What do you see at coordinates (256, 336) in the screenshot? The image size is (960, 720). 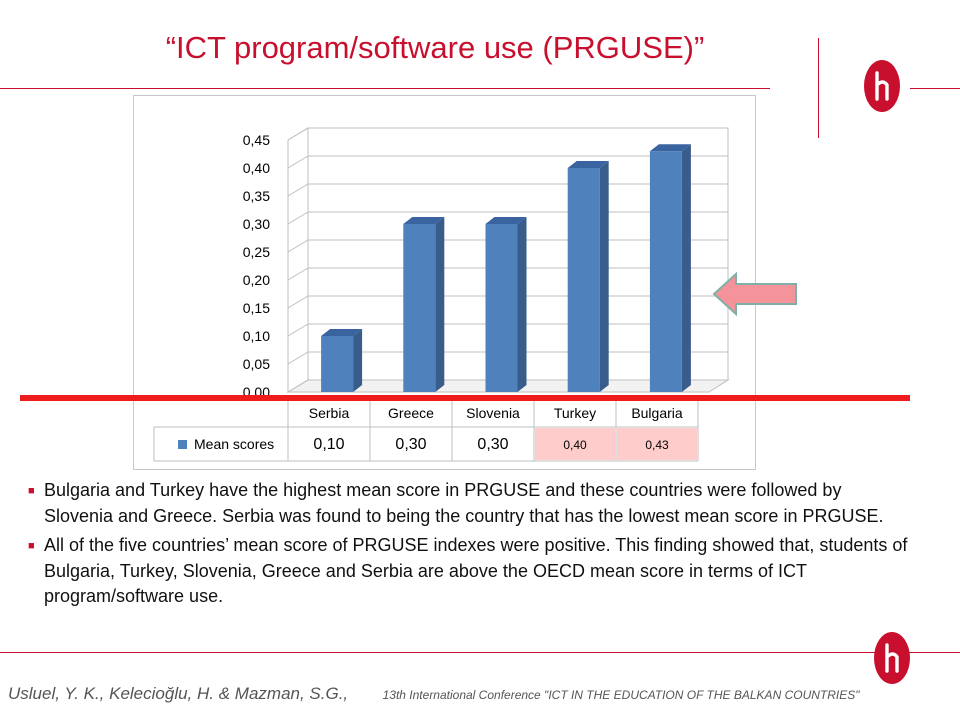 I see `y-tick-label: 0,10` at bounding box center [256, 336].